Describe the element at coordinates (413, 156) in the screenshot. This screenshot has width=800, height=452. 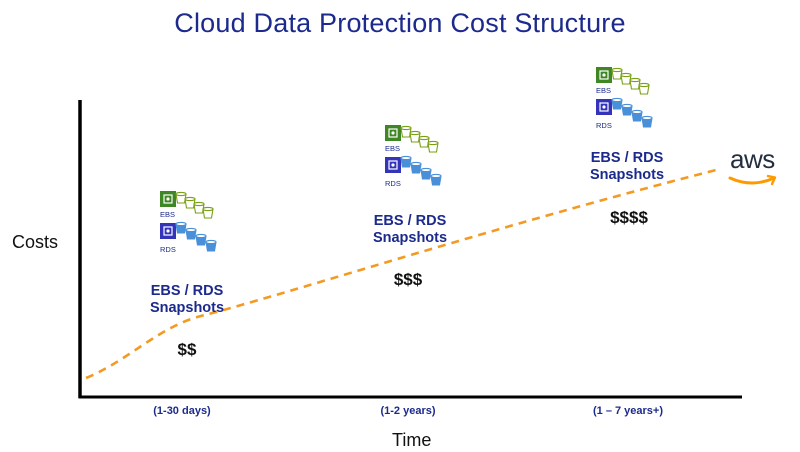
I see `stage-2-icon-cluster: EBS RDS` at that location.